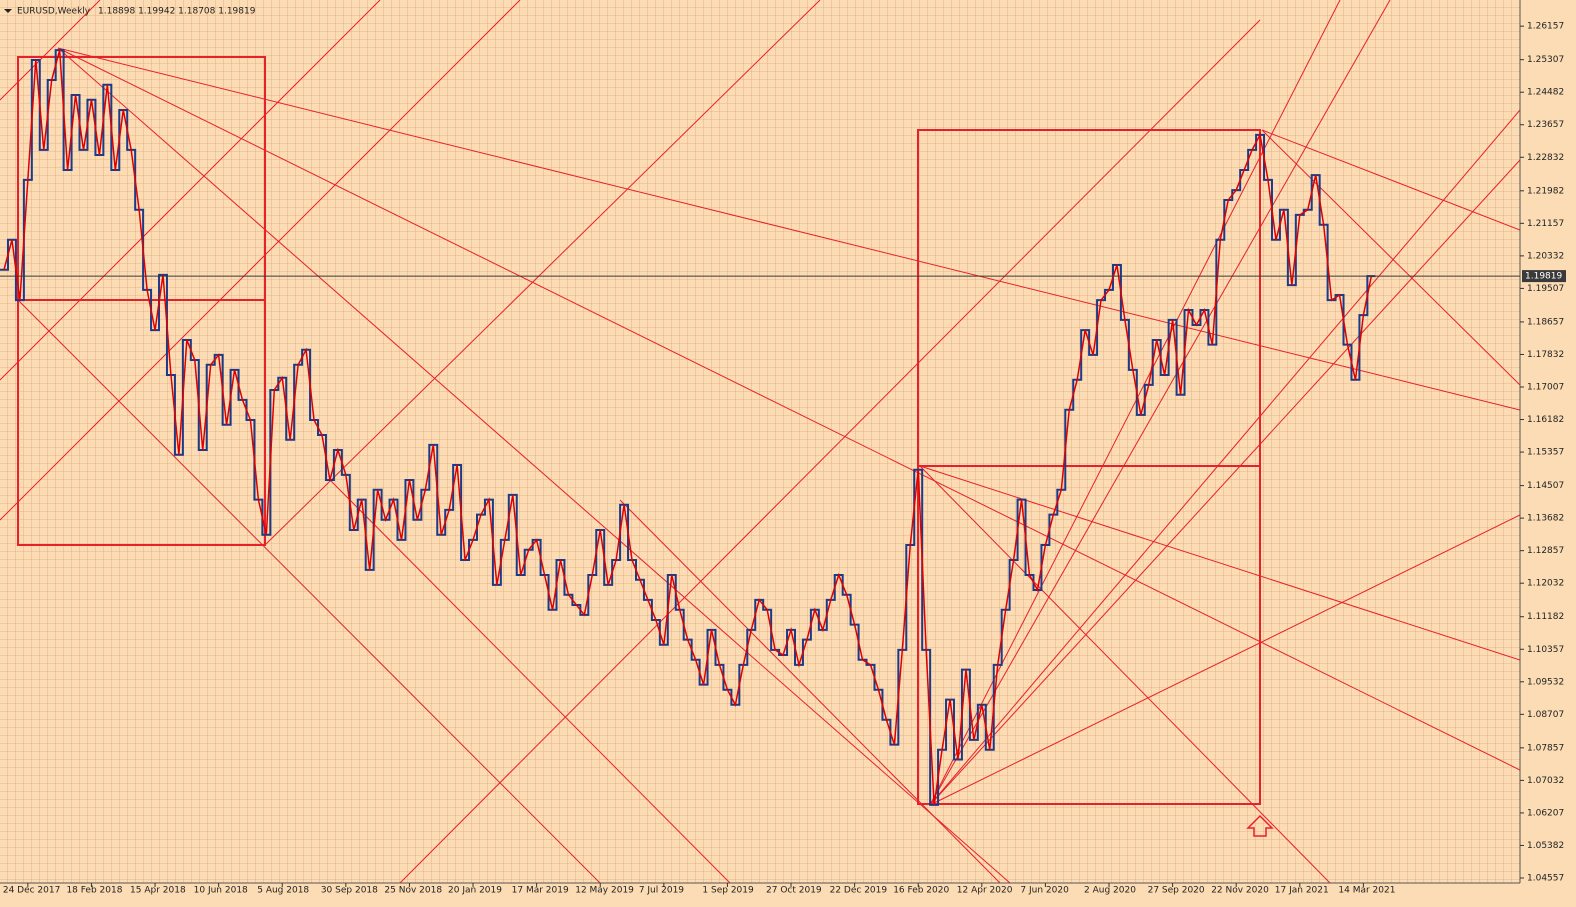 This screenshot has height=907, width=1576. Describe the element at coordinates (1545, 93) in the screenshot. I see `y-tick-label: 1.24482` at that location.